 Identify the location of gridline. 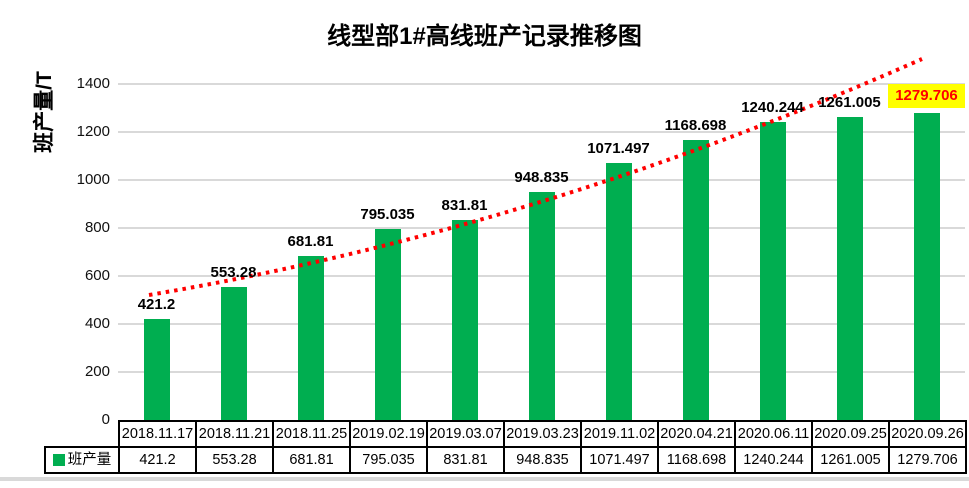
(541, 84).